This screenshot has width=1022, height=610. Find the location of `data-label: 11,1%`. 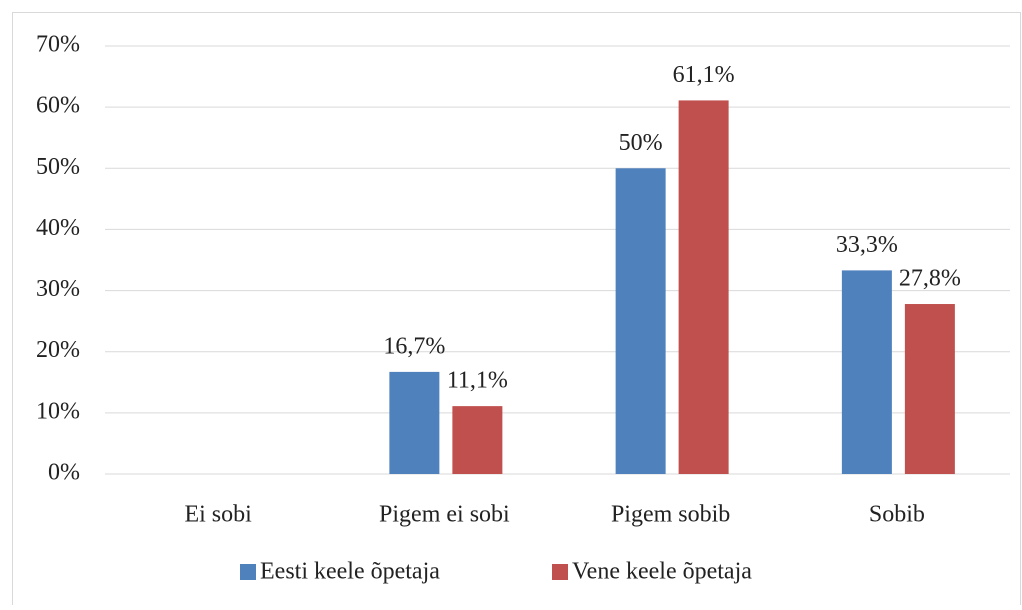

data-label: 11,1% is located at coordinates (477, 381).